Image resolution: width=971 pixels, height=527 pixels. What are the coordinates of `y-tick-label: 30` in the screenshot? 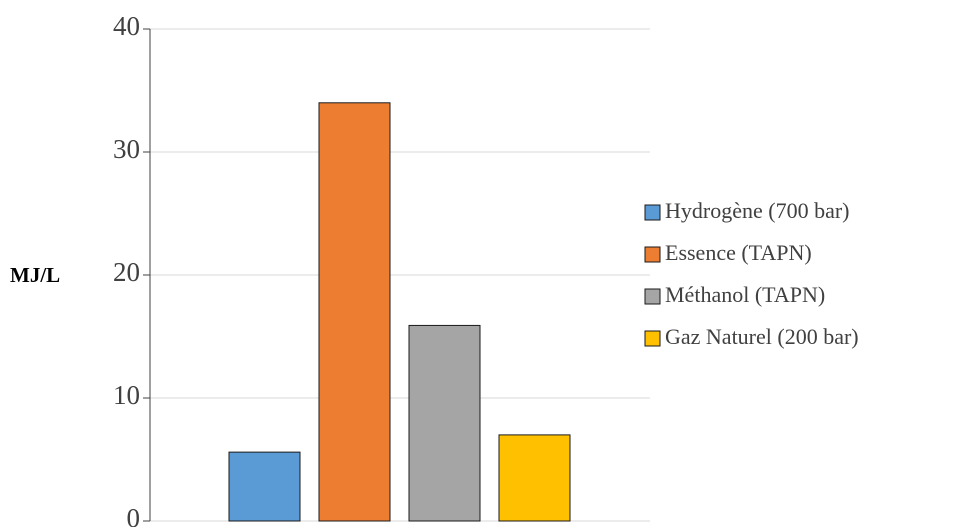 It's located at (126, 149).